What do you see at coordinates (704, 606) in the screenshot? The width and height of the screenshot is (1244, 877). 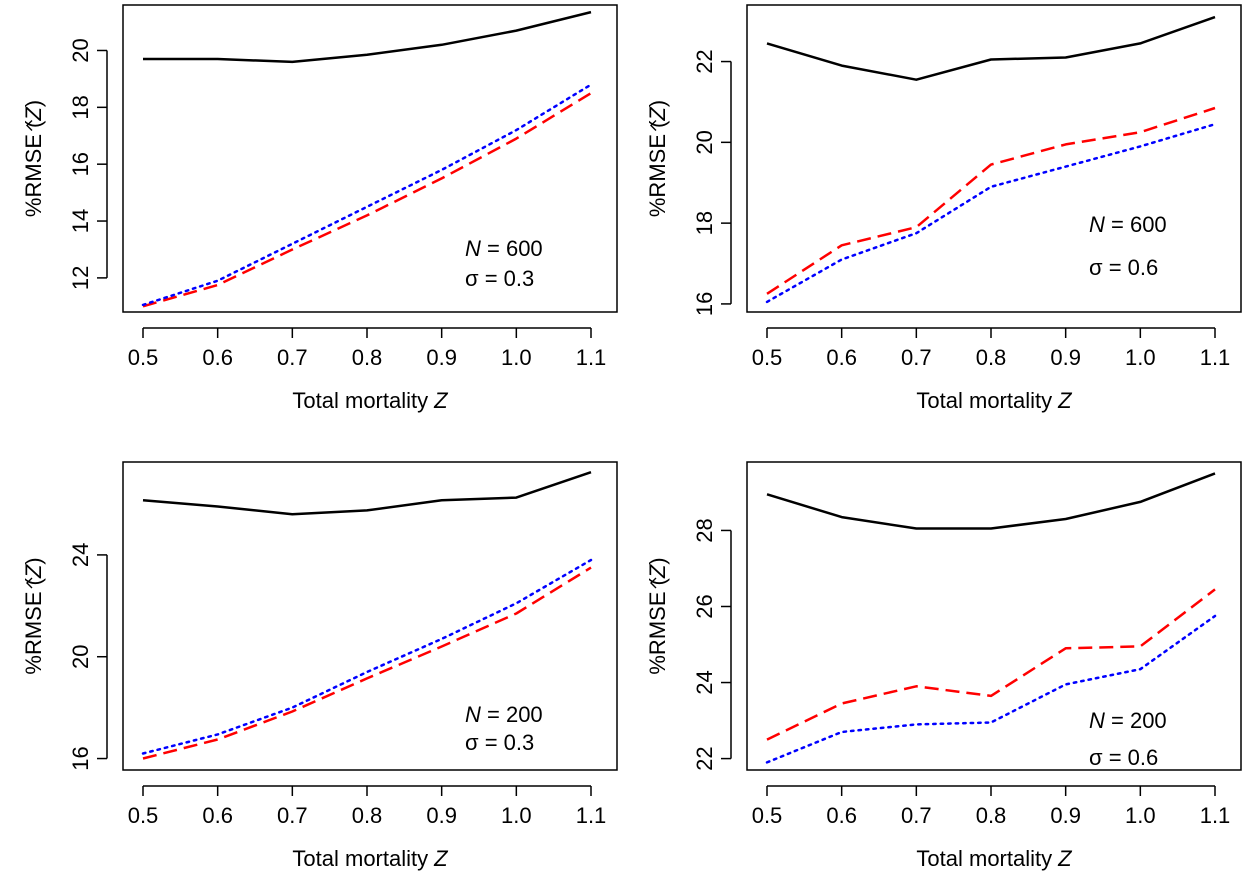 I see `y-tick-label: 26` at bounding box center [704, 606].